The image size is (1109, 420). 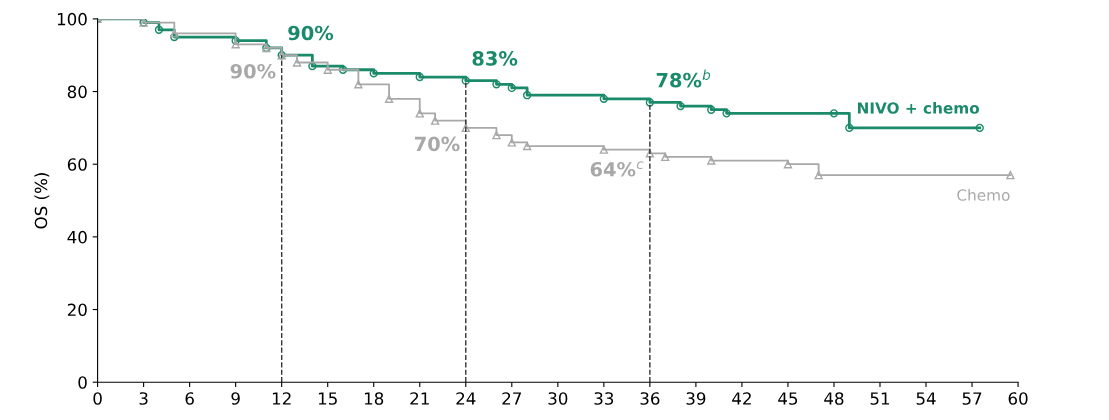 I want to click on x-tick-label: 42, so click(x=741, y=398).